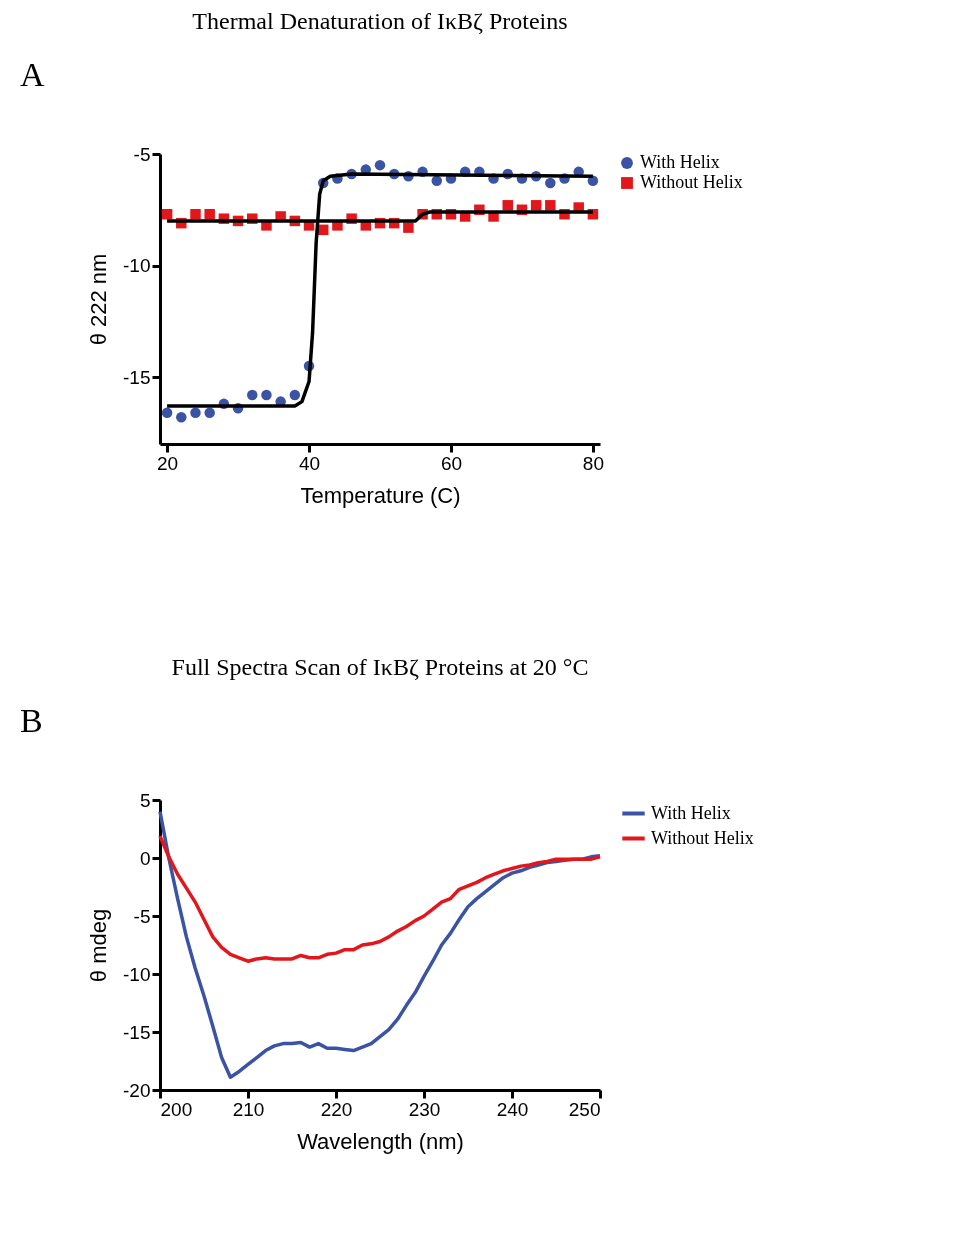  What do you see at coordinates (99, 299) in the screenshot?
I see `y-axis-title: θ 222 nm` at bounding box center [99, 299].